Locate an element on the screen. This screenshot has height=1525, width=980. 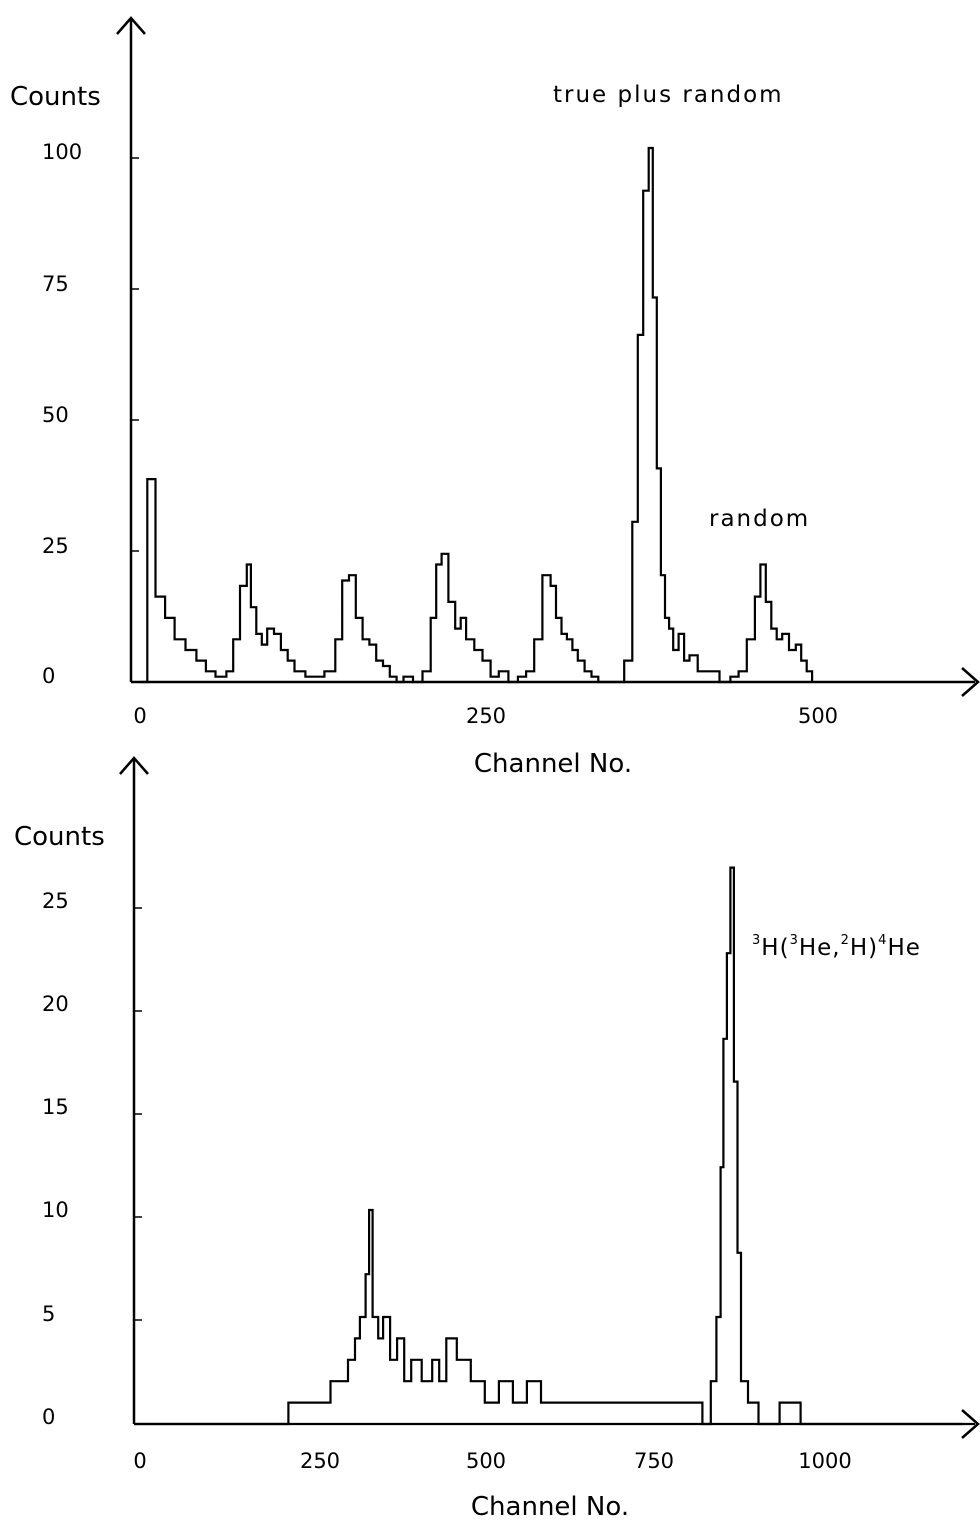
bottom-x-ticks: 0 250 500 750 1000 is located at coordinates (492, 1461).